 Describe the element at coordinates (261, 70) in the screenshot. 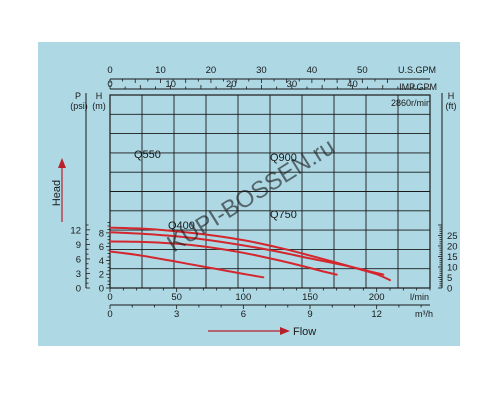

I see `tick-label-usgpm: 30` at that location.